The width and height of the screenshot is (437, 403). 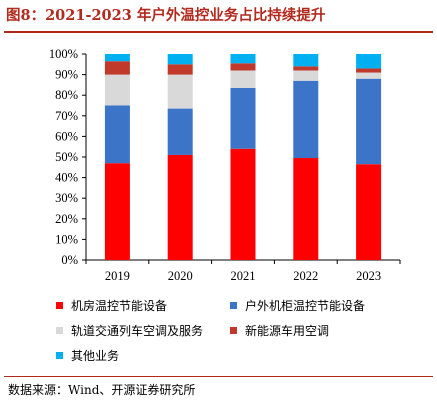 What do you see at coordinates (66, 116) in the screenshot?
I see `y-tick-label: 70%` at bounding box center [66, 116].